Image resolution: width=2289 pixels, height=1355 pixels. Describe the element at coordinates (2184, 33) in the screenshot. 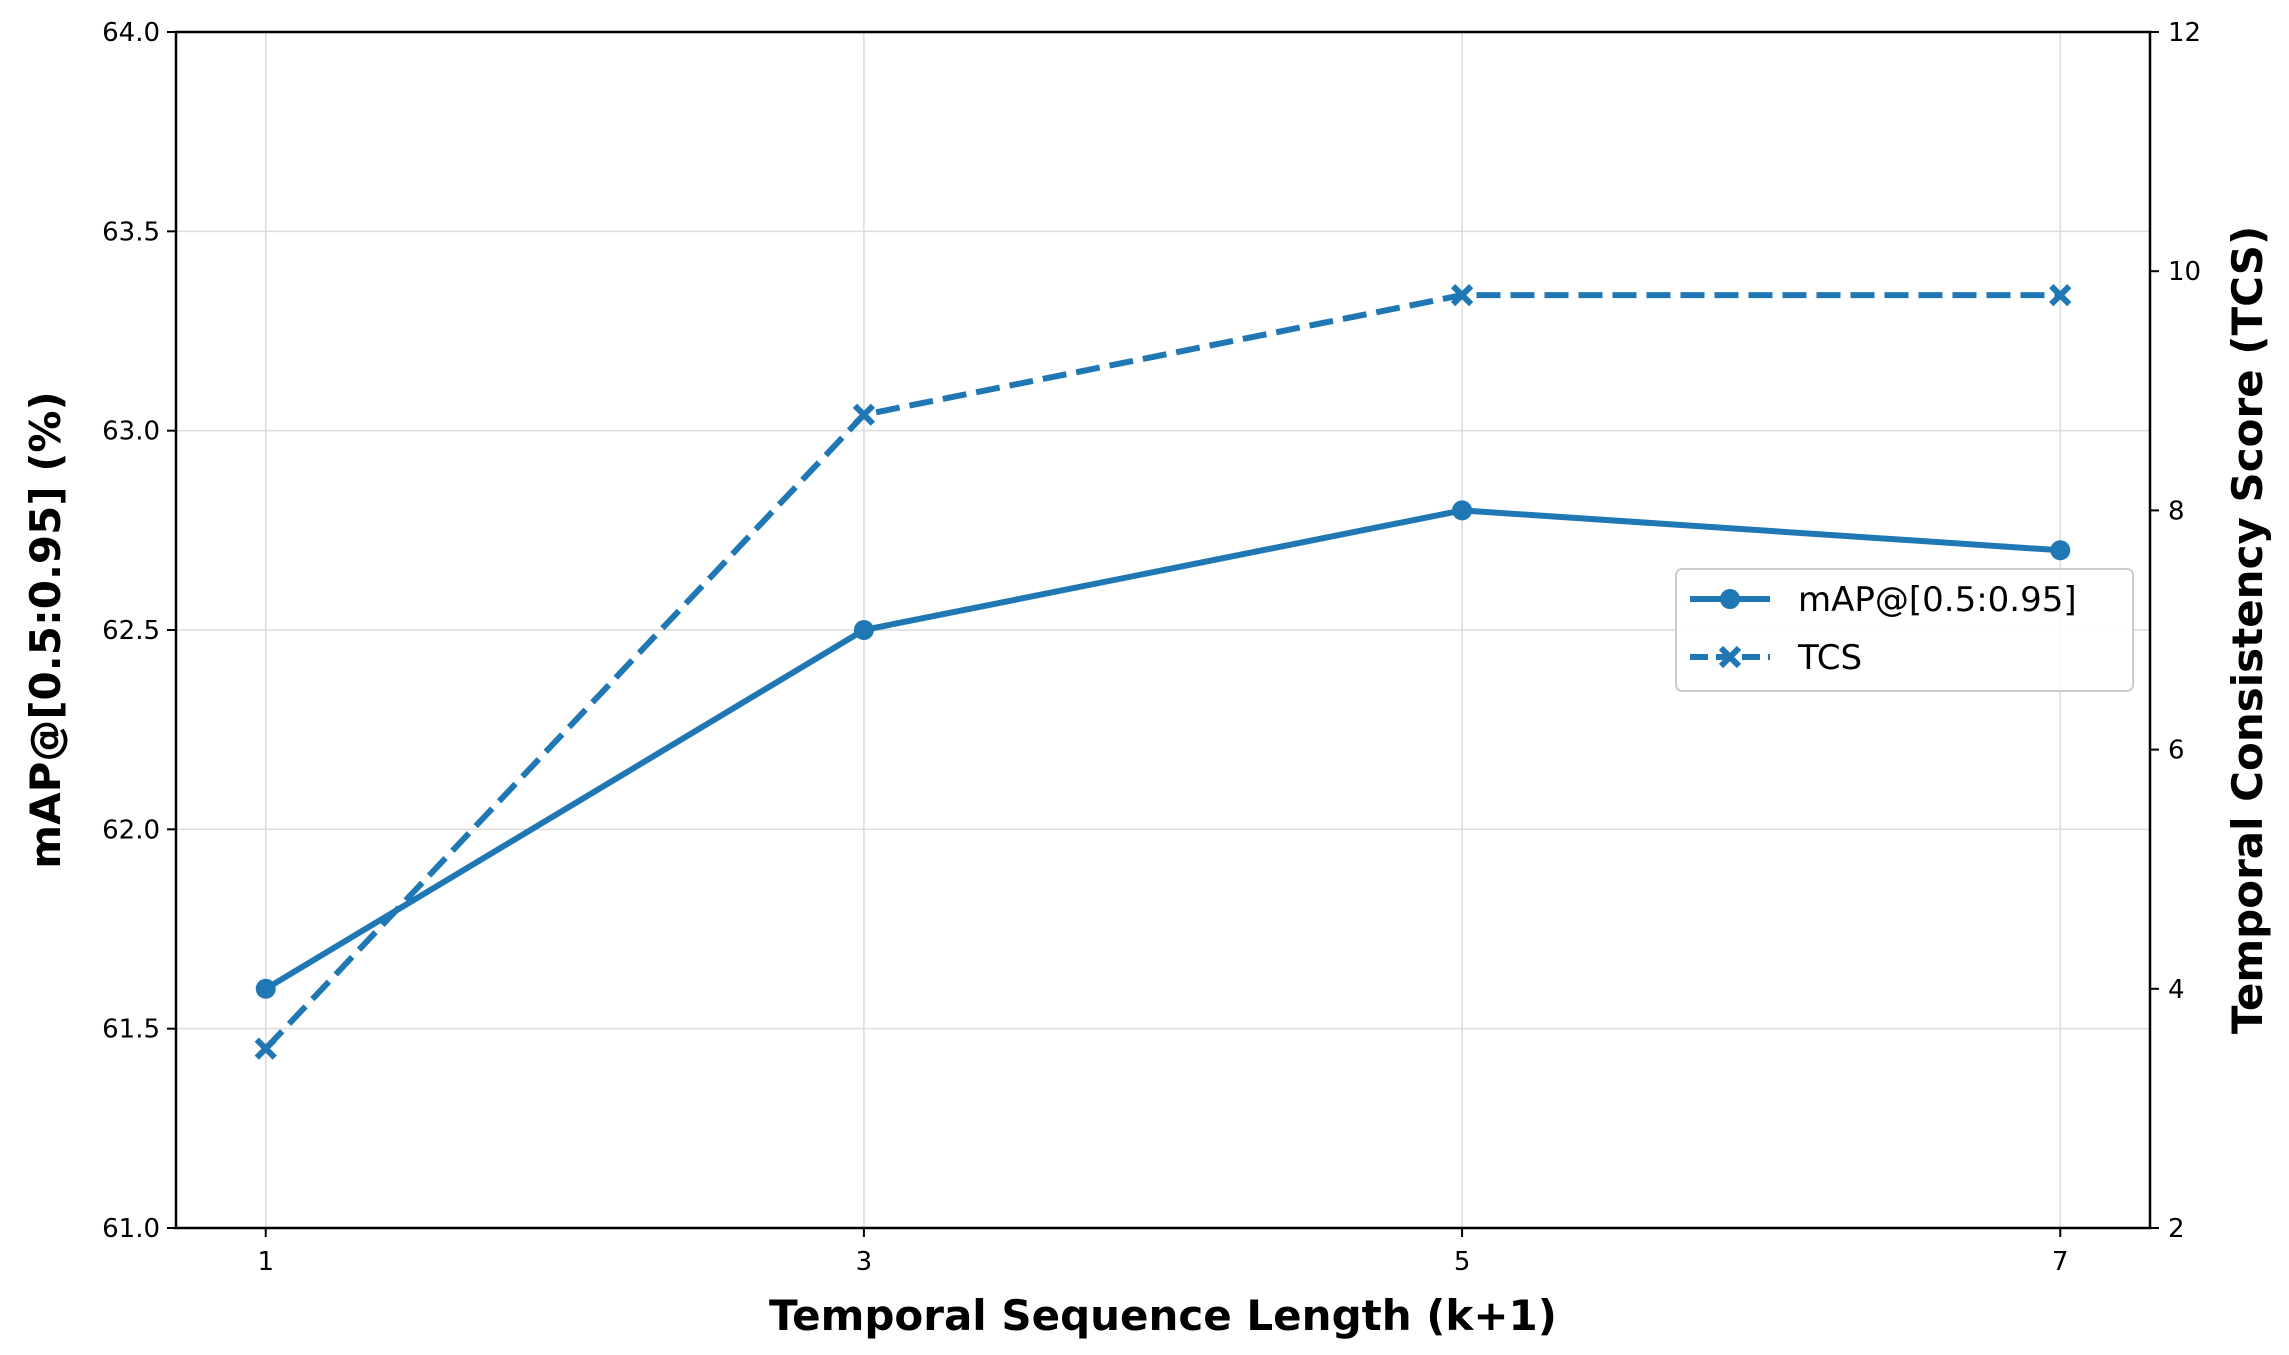

I see `right-y-tick-label: 12` at that location.